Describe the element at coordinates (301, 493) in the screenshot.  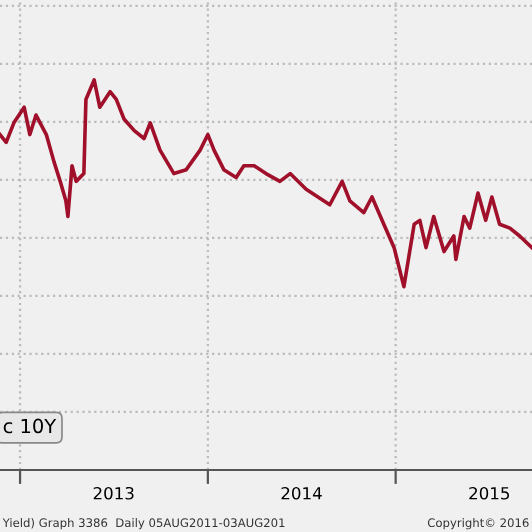
I see `x-tick-label: 2014` at that location.